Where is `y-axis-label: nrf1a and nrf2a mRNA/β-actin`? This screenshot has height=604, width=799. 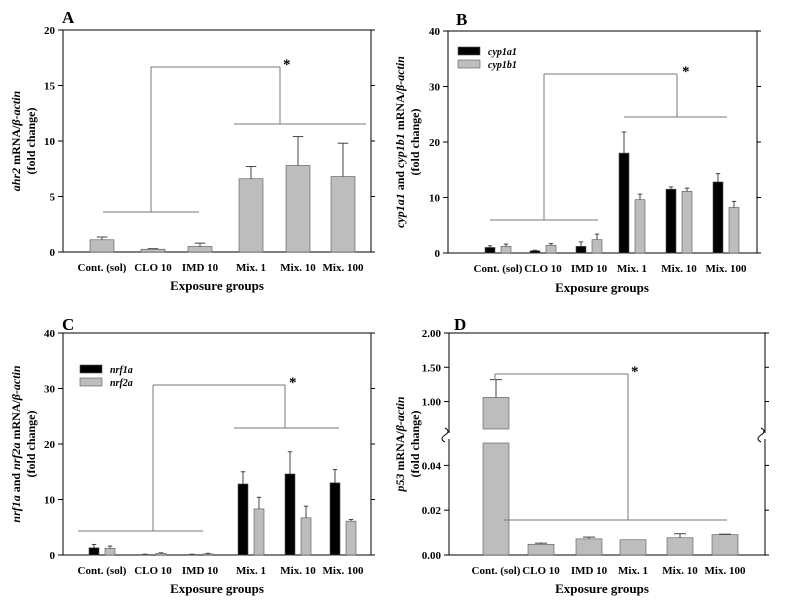
y-axis-label: nrf1a and nrf2a mRNA/β-actin is located at coordinates (16, 444).